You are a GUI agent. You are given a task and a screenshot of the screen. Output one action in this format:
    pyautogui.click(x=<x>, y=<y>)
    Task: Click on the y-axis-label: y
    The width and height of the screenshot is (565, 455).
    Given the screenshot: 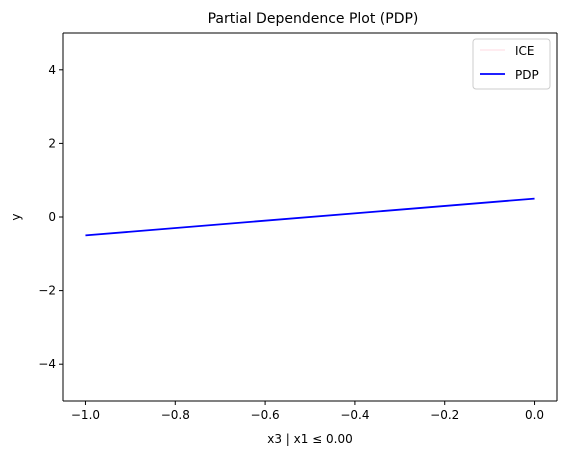 What is the action you would take?
    pyautogui.click(x=16, y=216)
    